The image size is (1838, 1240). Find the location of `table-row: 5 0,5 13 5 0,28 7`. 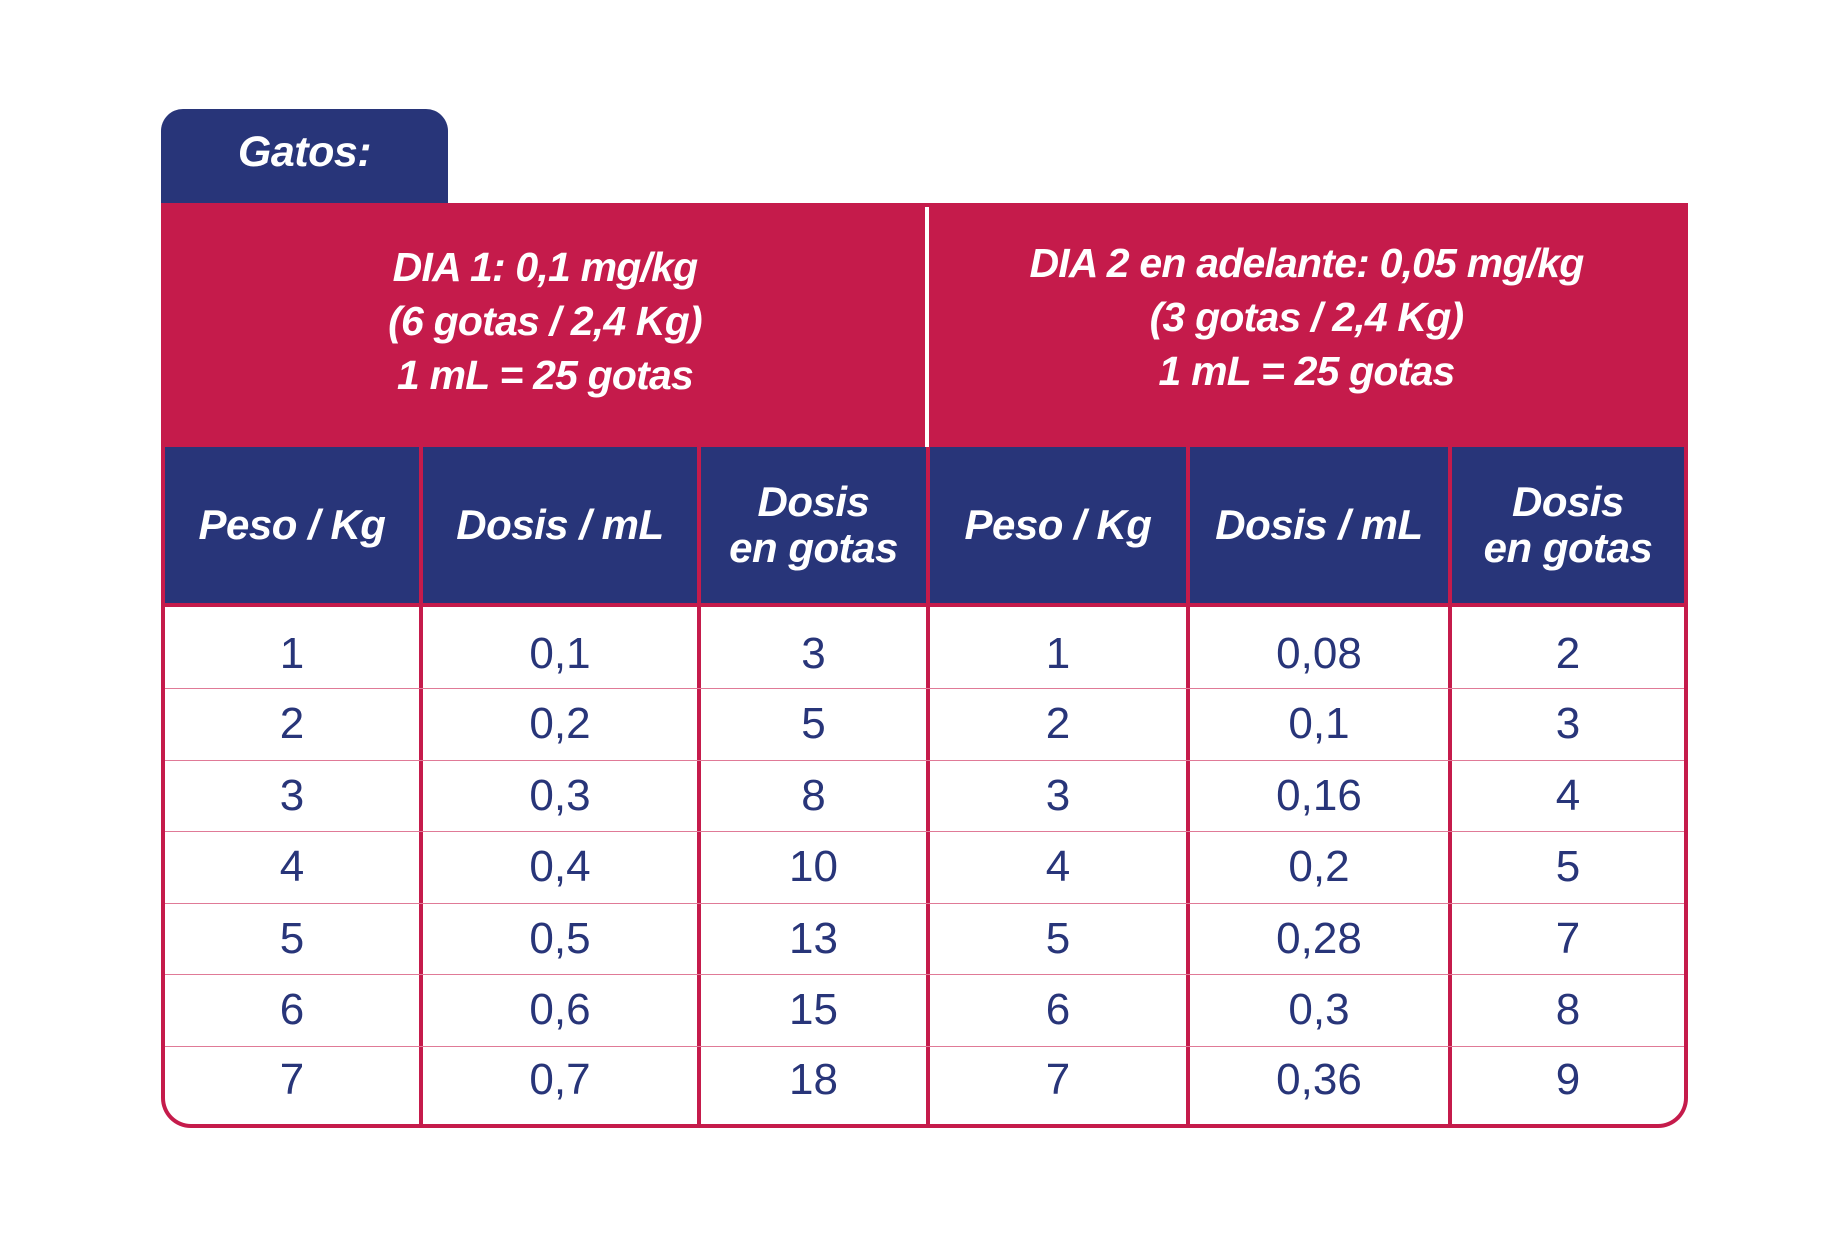

table-row: 5 0,5 13 5 0,28 7 is located at coordinates (924, 939).